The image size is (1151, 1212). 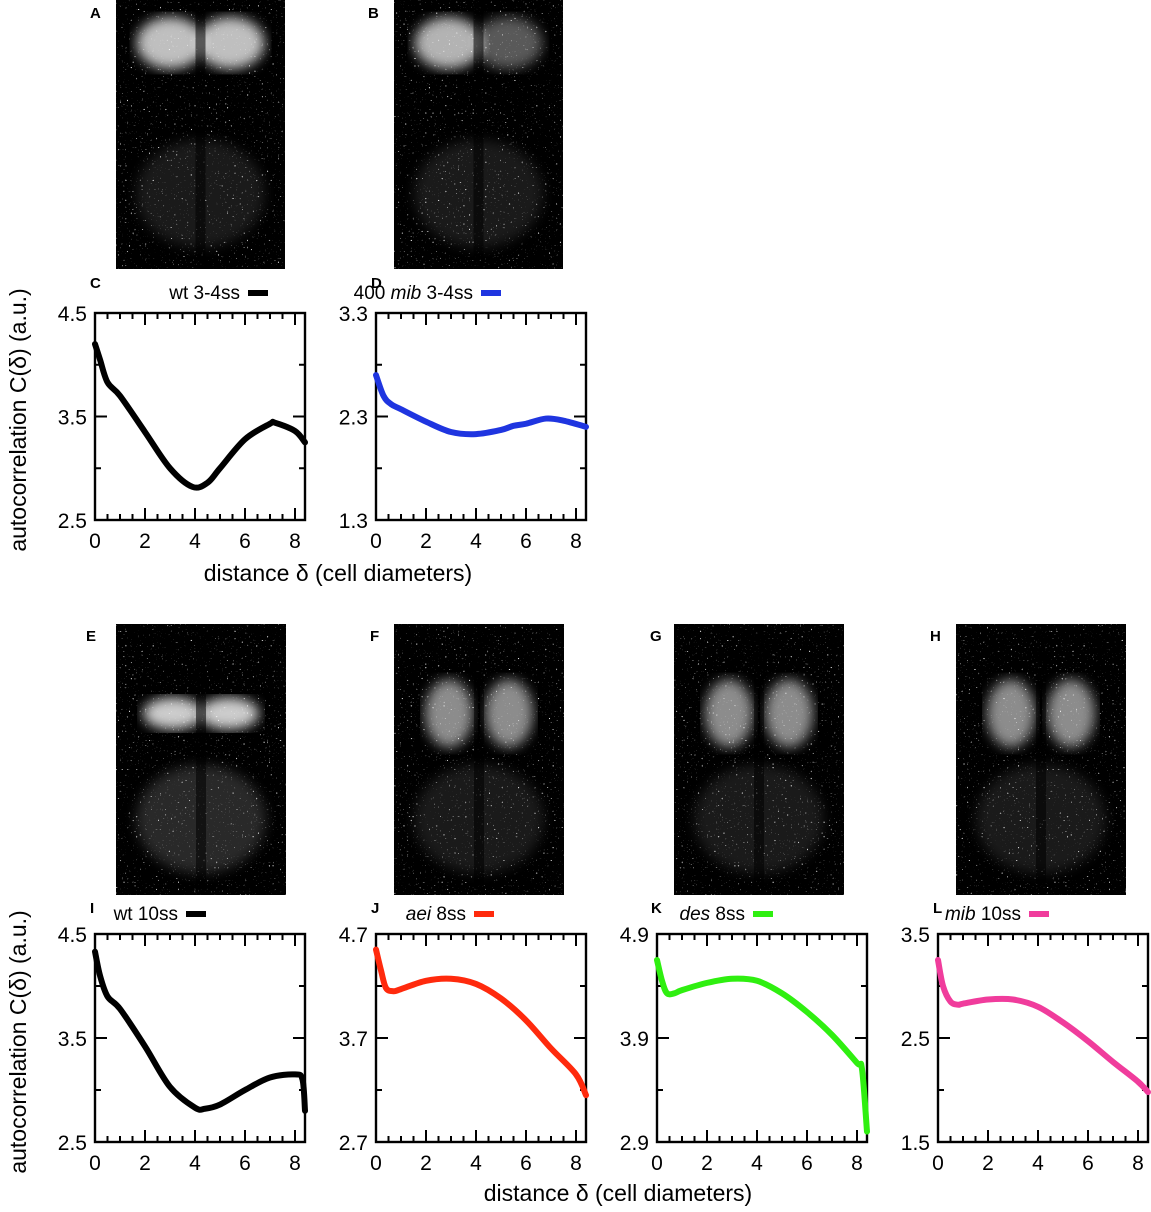 I want to click on legend-label: 400 mib 3-4ss, so click(x=413, y=293).